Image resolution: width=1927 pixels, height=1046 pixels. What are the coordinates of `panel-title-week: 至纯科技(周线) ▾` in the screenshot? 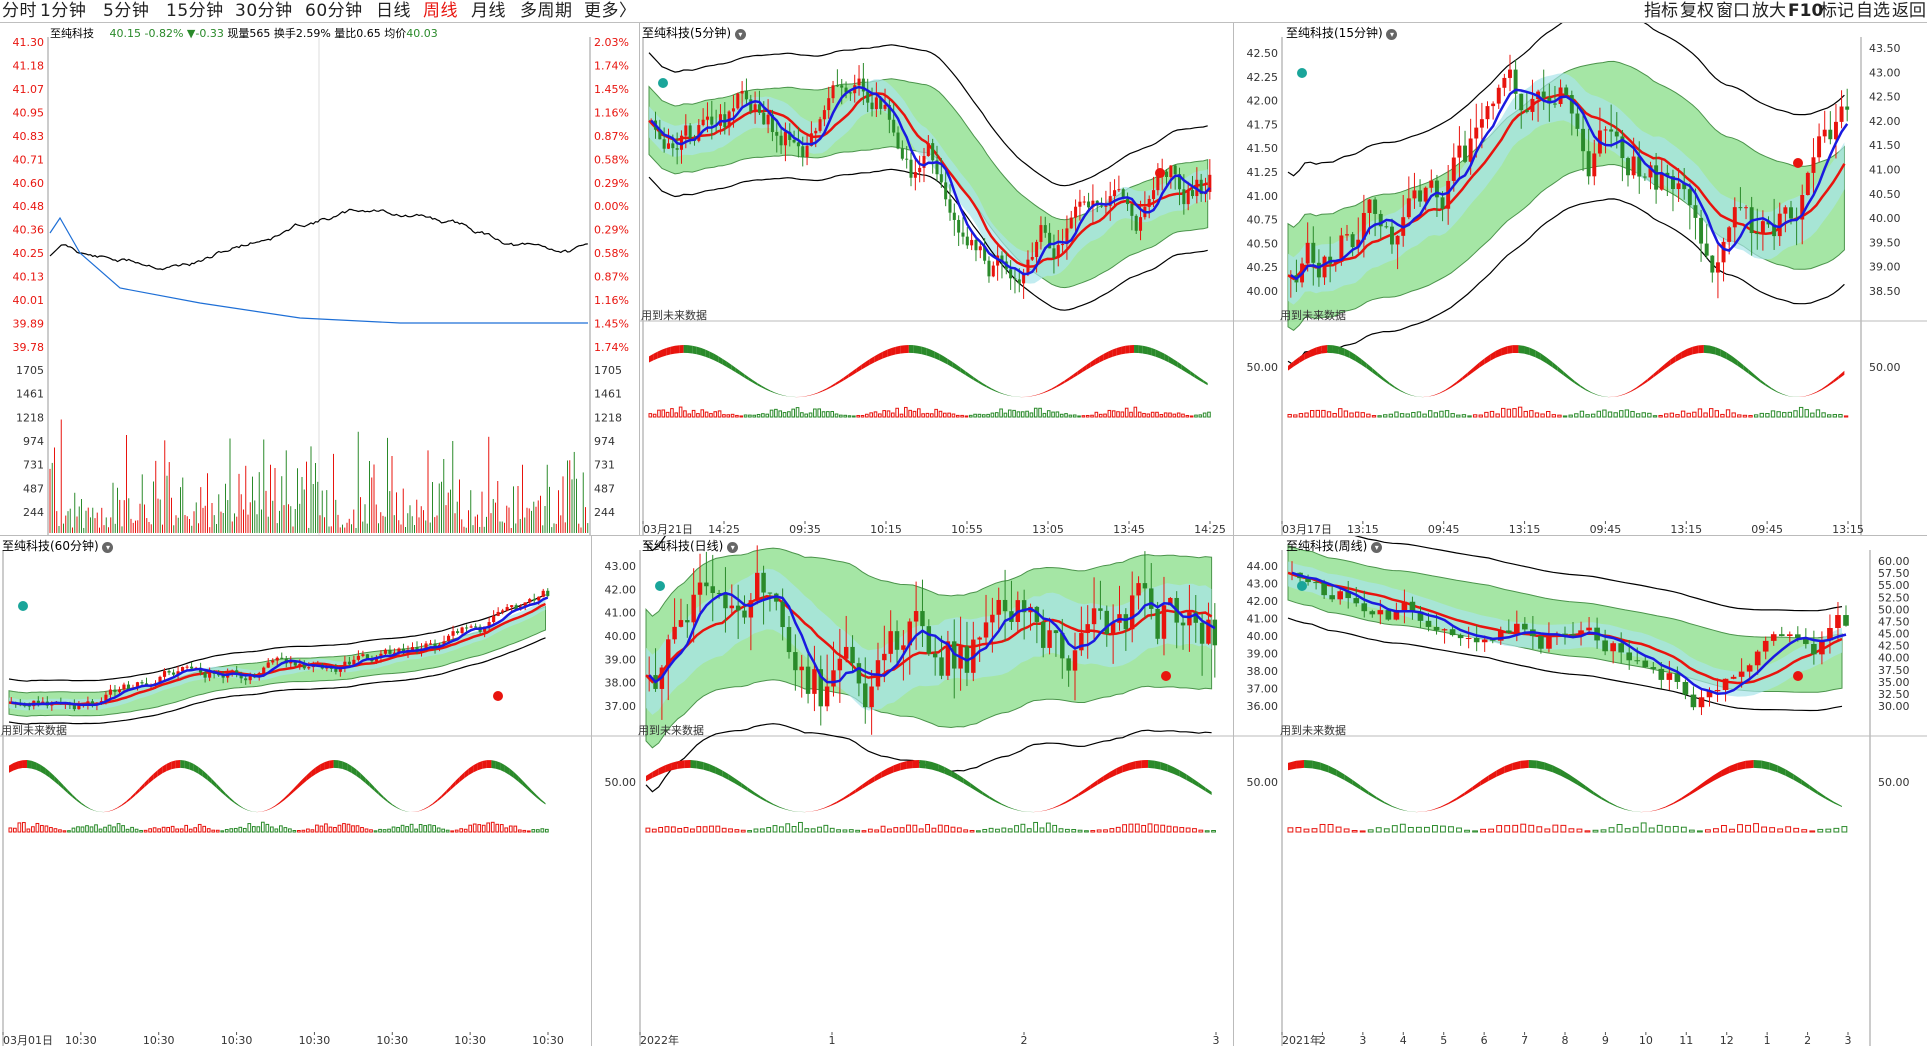 It's located at (1334, 545).